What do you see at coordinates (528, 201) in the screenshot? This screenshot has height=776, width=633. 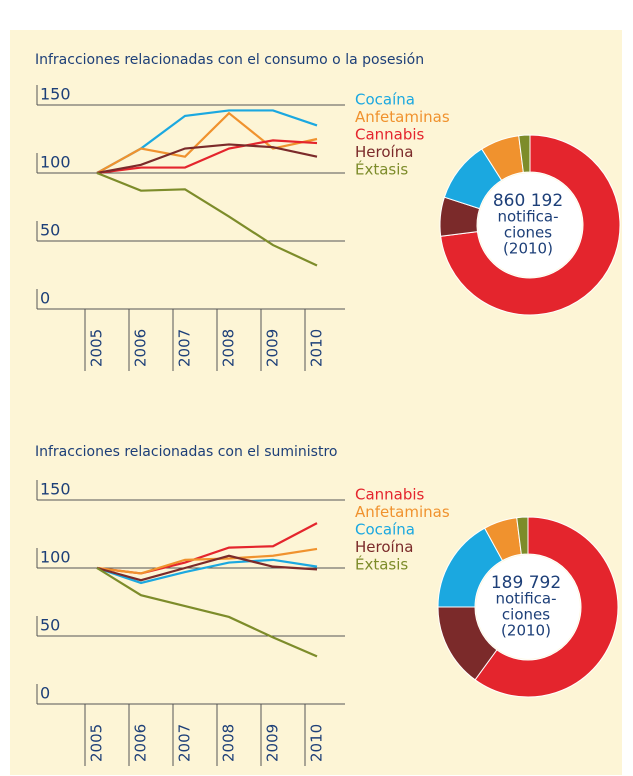 I see `center-text: 860 192` at bounding box center [528, 201].